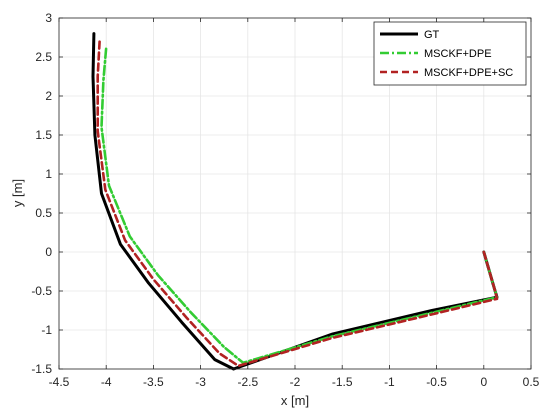 The image size is (550, 419). Describe the element at coordinates (48, 96) in the screenshot. I see `y-tick-label: 2` at that location.